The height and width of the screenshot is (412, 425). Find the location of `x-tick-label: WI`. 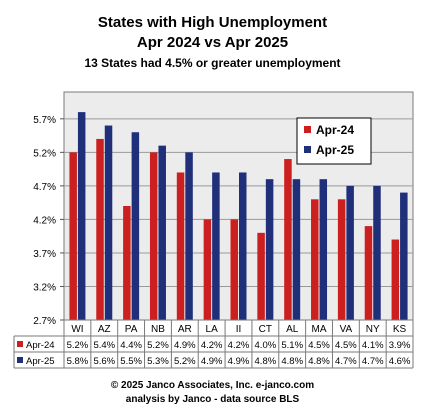

x-tick-label: WI is located at coordinates (77, 329).